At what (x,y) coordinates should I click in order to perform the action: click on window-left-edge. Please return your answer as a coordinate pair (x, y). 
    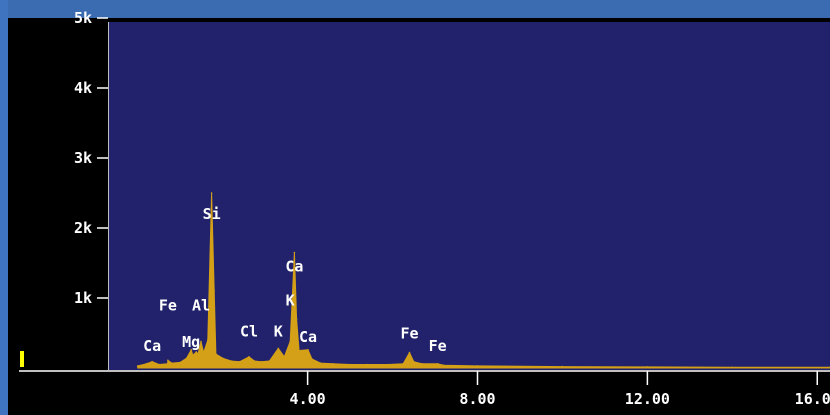
    Looking at the image, I should click on (4, 207).